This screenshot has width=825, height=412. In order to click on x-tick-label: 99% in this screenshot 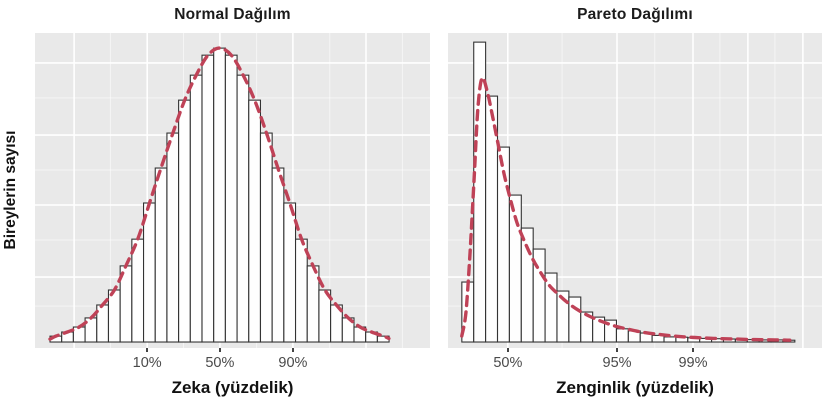, I will do `click(693, 363)`.